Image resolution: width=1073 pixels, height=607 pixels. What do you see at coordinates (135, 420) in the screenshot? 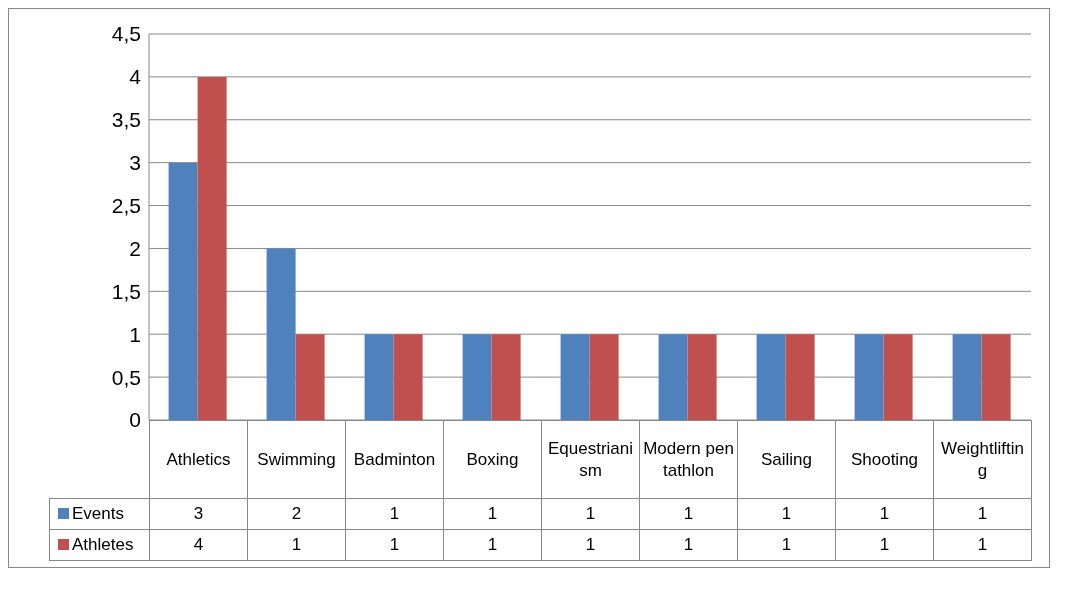
I see `y-tick-label: 0` at bounding box center [135, 420].